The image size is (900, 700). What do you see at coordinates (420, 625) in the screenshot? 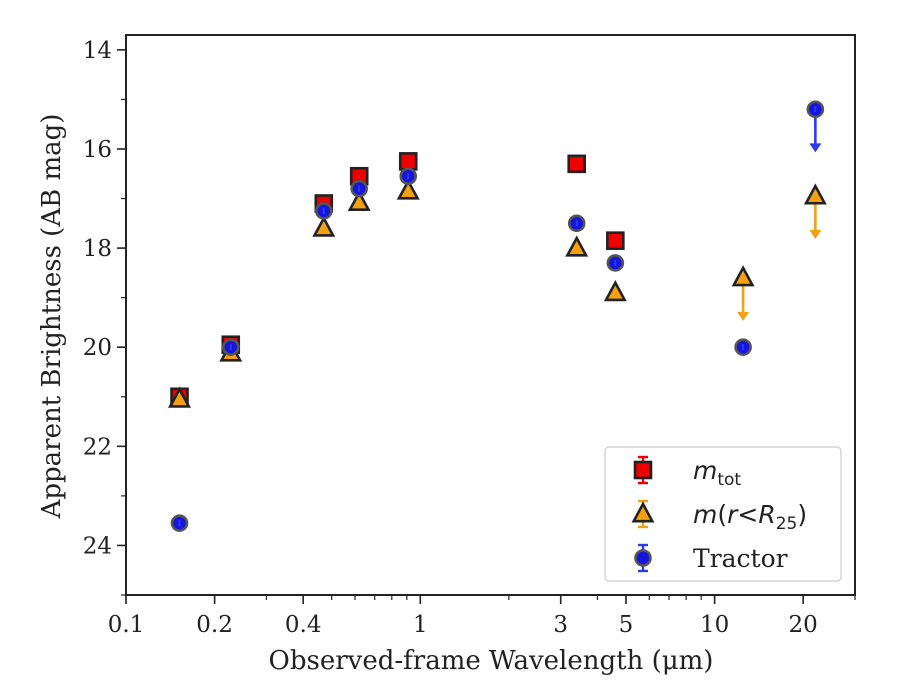
I see `x-tick-label: 1` at bounding box center [420, 625].